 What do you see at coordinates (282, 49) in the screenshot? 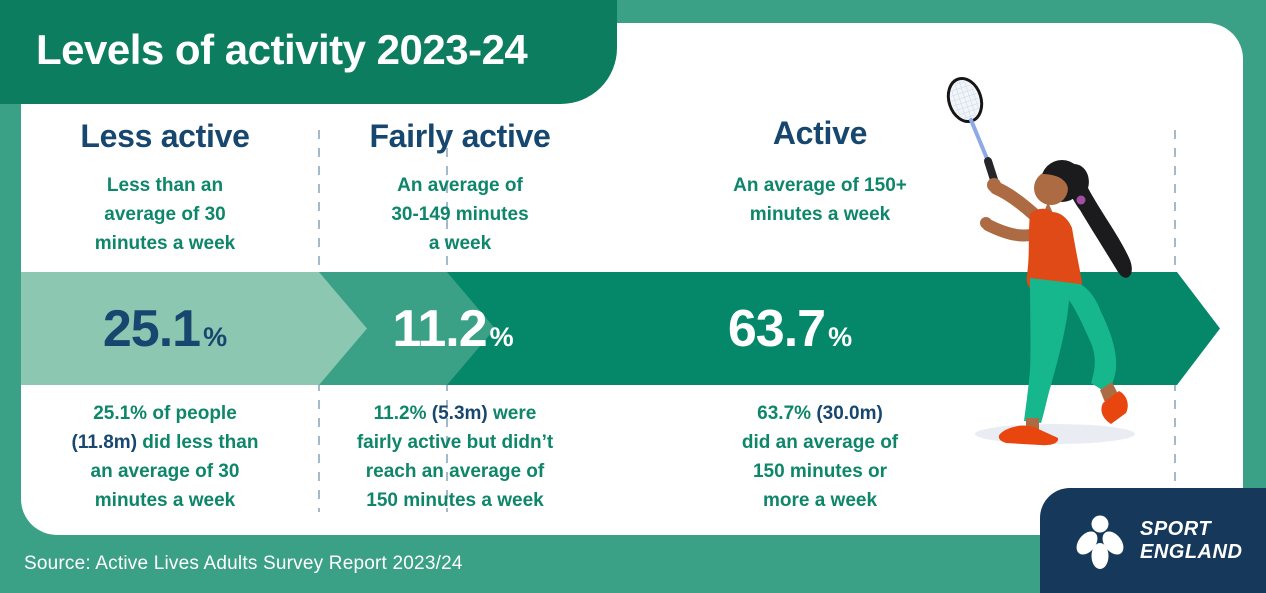
I see `page-title: Levels of activity 2023-24` at bounding box center [282, 49].